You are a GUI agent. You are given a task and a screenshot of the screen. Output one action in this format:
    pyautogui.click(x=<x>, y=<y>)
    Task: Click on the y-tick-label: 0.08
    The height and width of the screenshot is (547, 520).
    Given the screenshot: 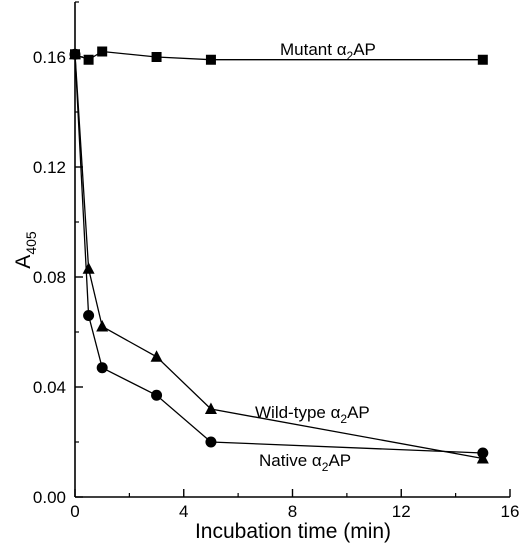 What is the action you would take?
    pyautogui.click(x=49, y=277)
    